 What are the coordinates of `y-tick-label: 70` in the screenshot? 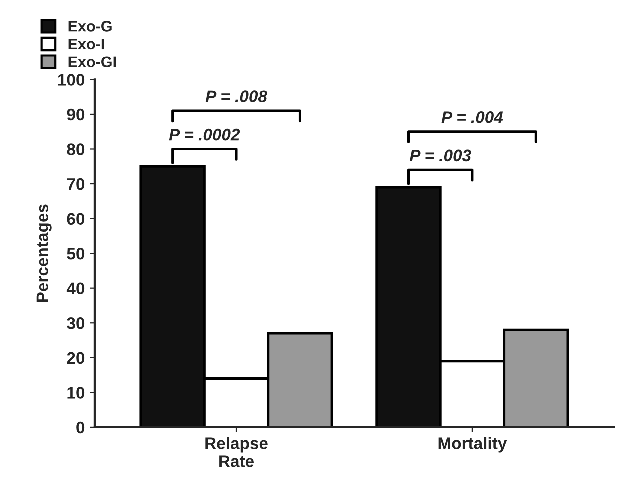 It's located at (76, 184).